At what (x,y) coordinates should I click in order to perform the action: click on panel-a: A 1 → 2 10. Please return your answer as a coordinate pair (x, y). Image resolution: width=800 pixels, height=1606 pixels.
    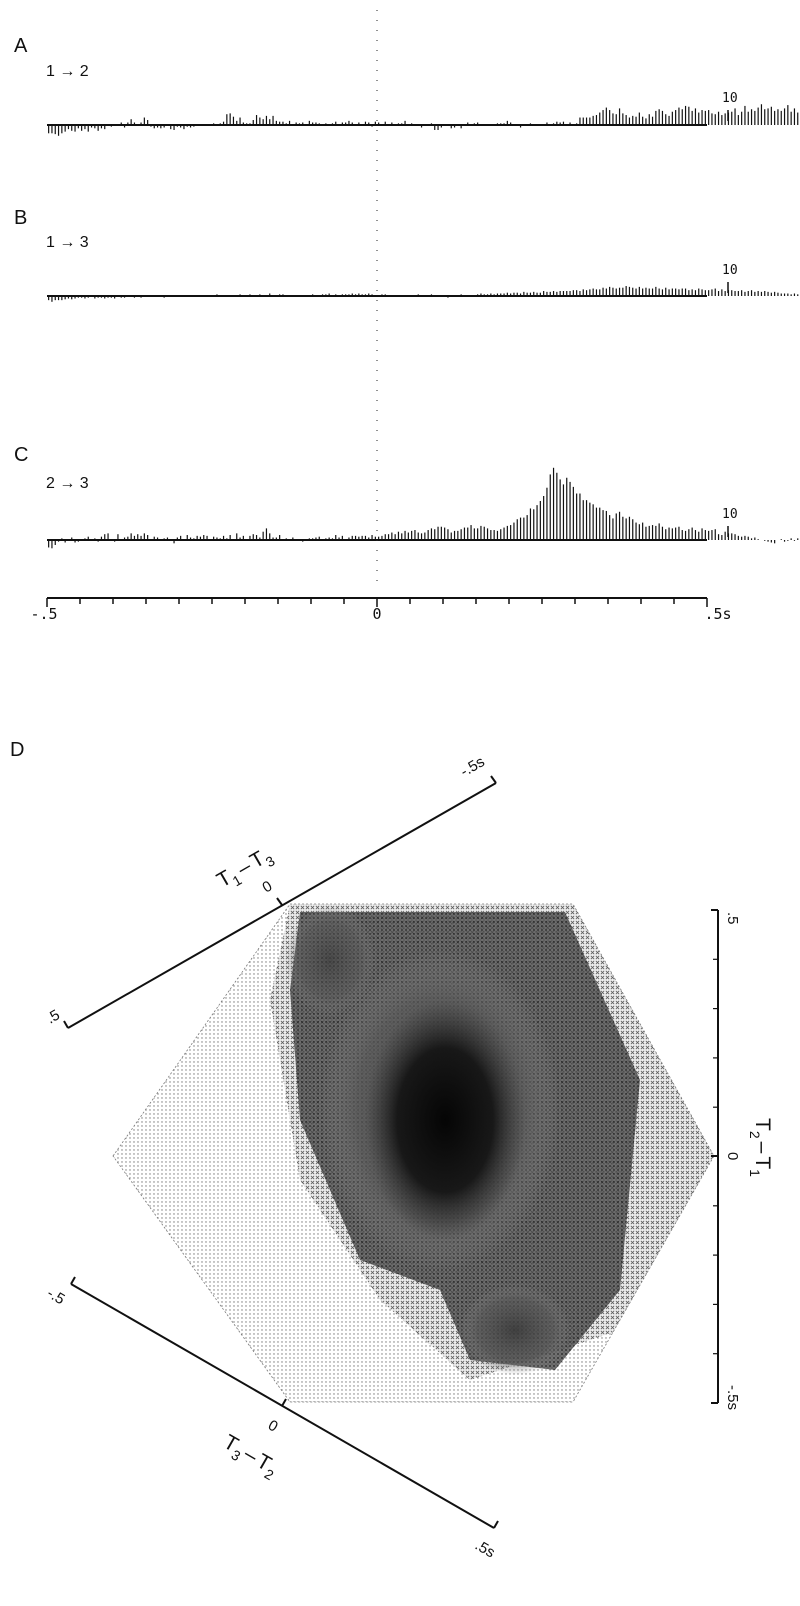
    Looking at the image, I should click on (406, 85).